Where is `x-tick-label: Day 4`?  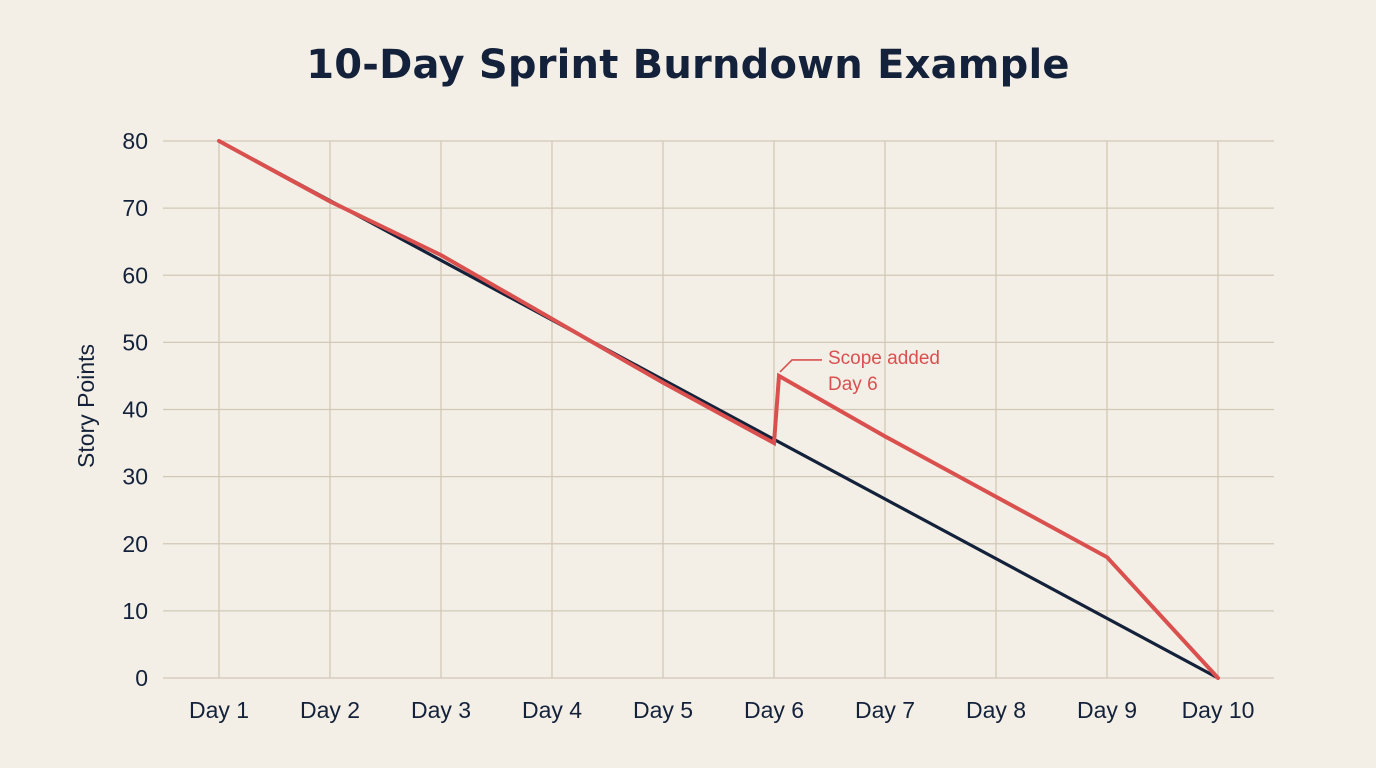
x-tick-label: Day 4 is located at coordinates (552, 710).